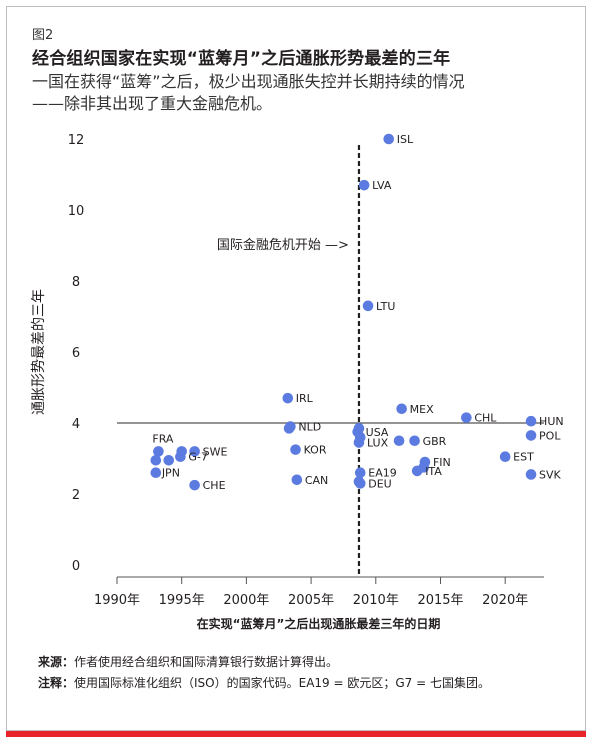  What do you see at coordinates (76, 566) in the screenshot?
I see `y-tick-label: 0` at bounding box center [76, 566].